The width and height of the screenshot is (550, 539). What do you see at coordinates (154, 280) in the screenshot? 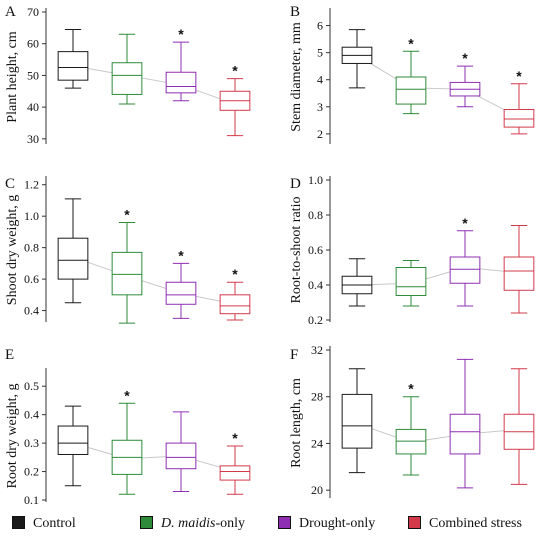
I see `panel-c-trend-line` at bounding box center [154, 280].